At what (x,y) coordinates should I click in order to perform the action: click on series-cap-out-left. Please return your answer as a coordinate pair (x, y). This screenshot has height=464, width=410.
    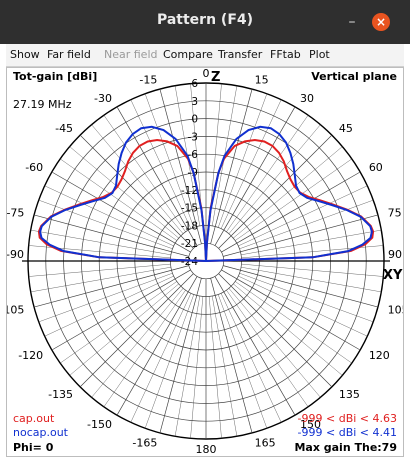
    Looking at the image, I should click on (122, 200).